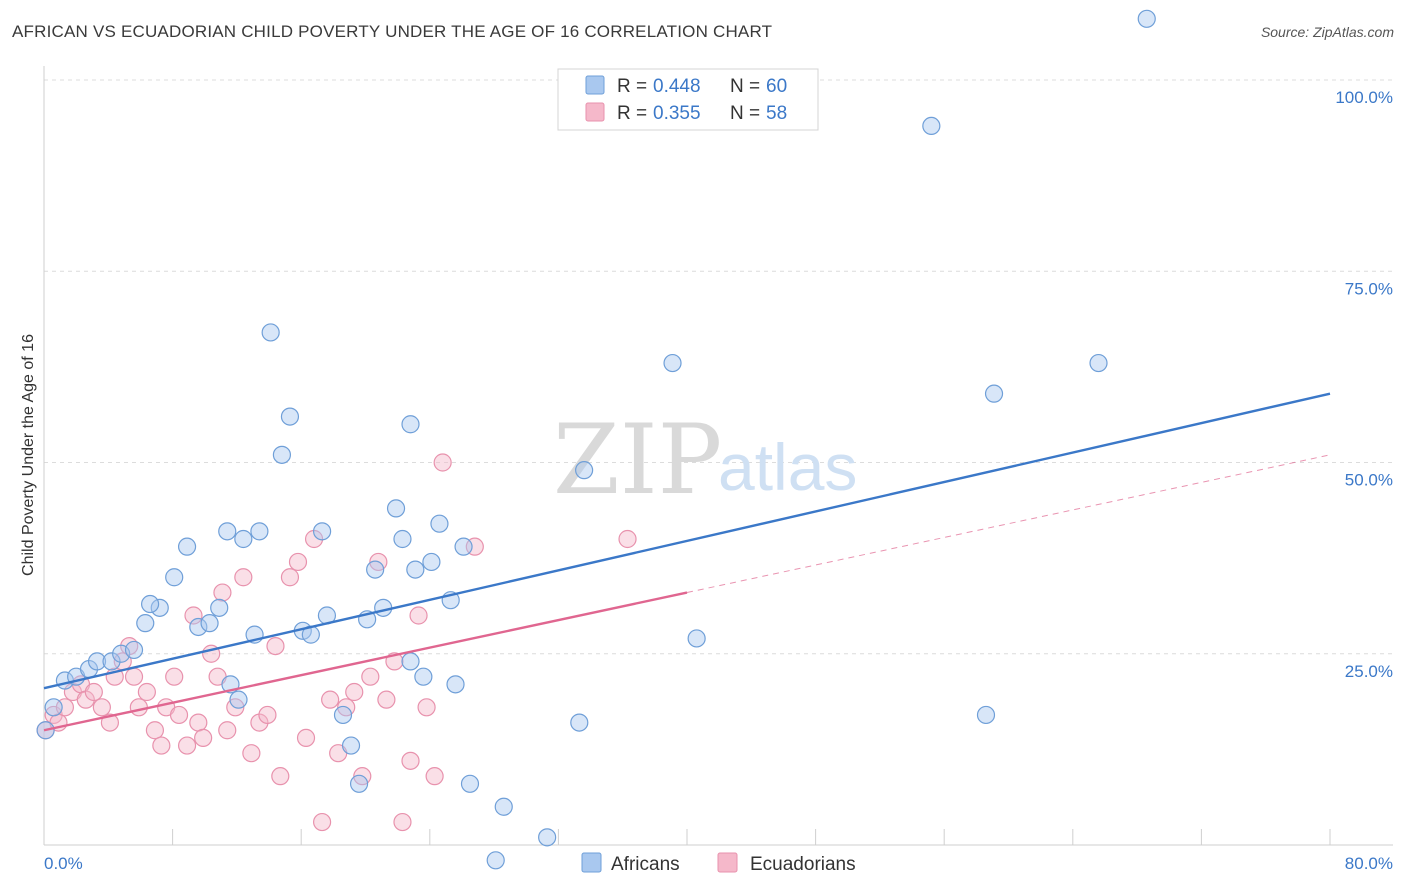  I want to click on legend-n-label-africans: N =, so click(745, 86).